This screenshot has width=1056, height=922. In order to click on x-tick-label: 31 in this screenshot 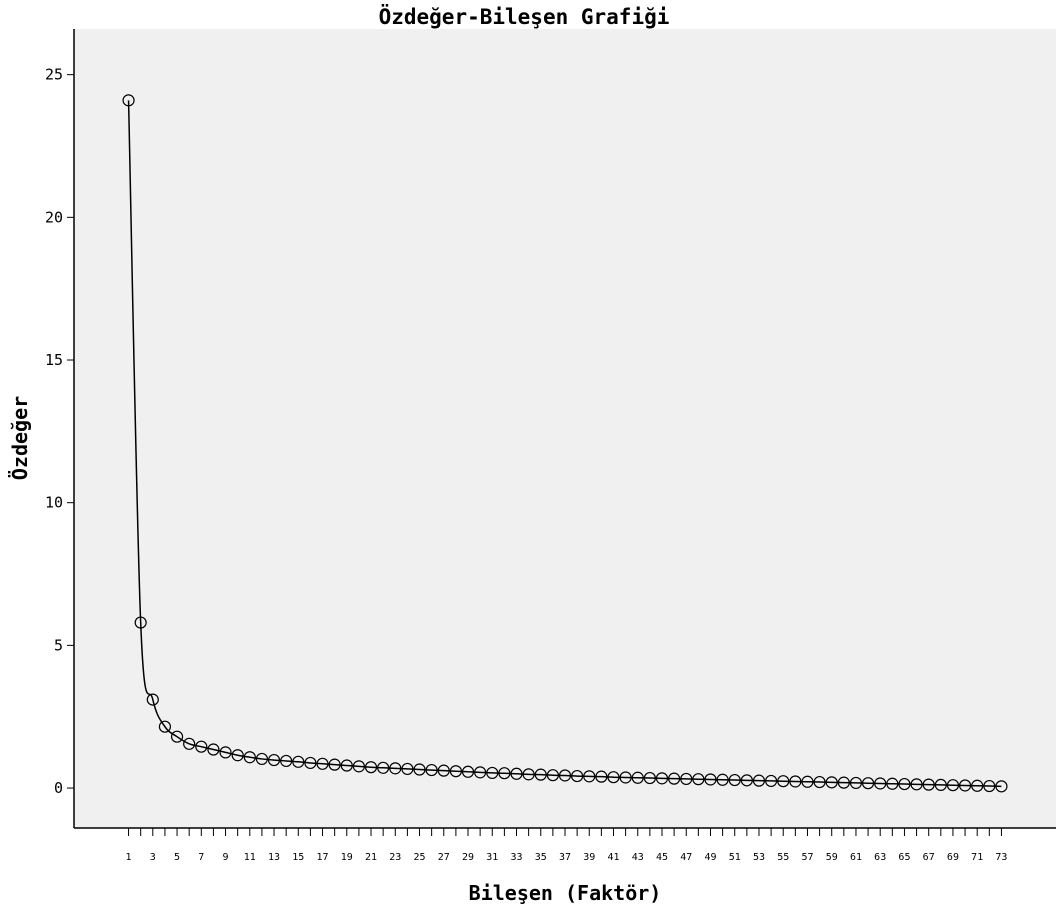, I will do `click(492, 857)`.